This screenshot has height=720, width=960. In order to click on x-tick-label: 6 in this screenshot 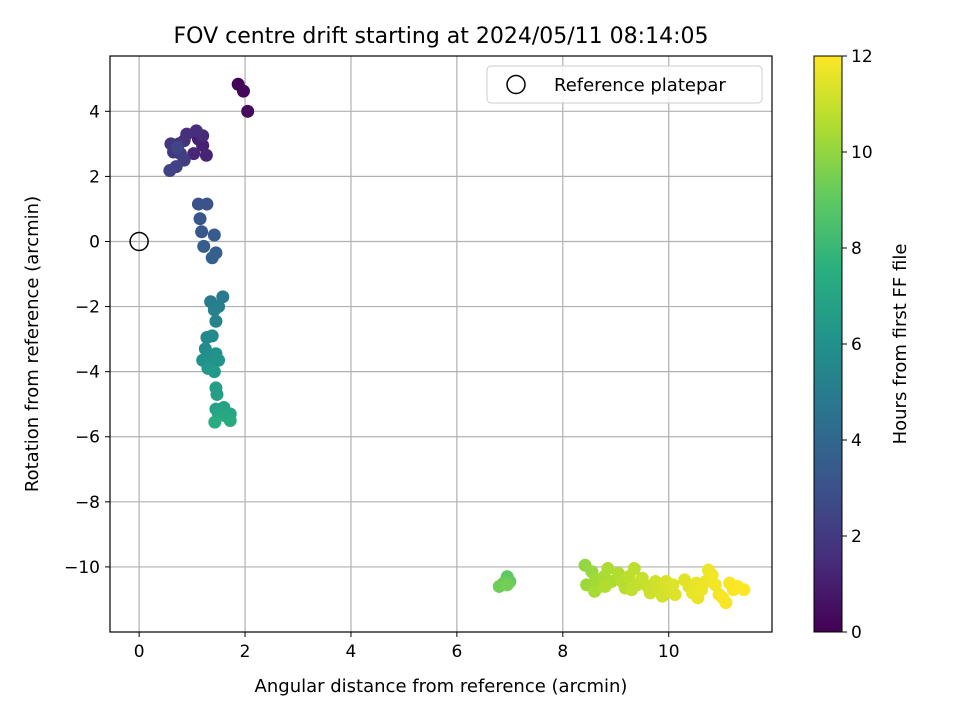, I will do `click(456, 652)`.